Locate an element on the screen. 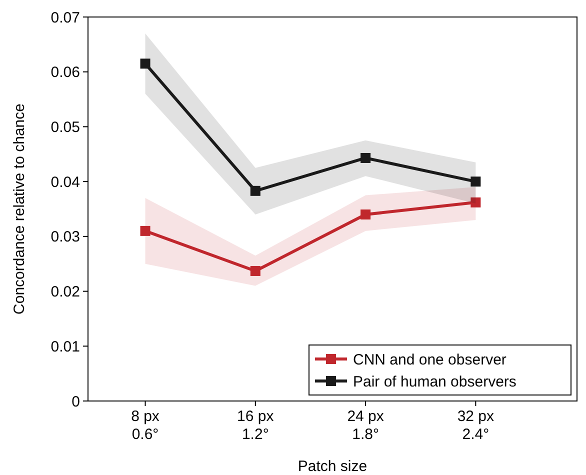 The height and width of the screenshot is (475, 586). y-tick-label: 0.07 is located at coordinates (65, 17).